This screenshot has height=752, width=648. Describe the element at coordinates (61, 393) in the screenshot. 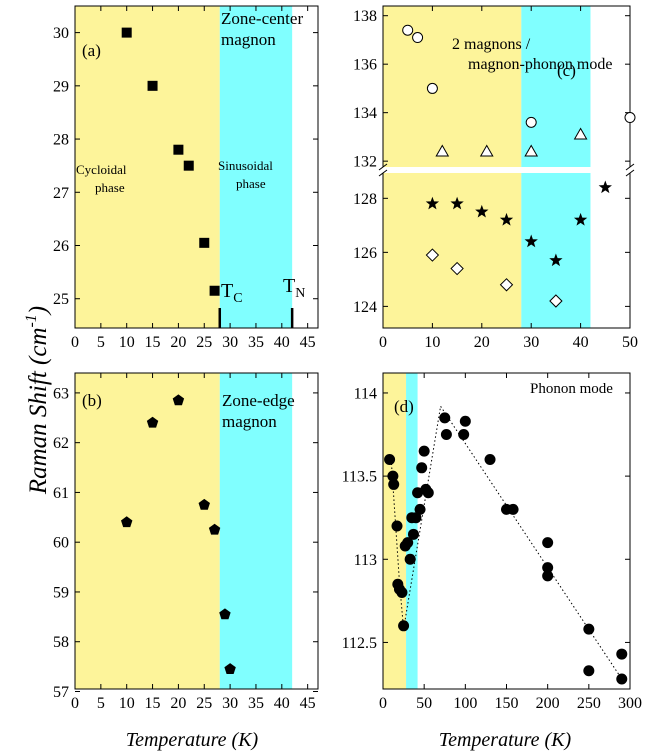

I see `y-tick-label: 63` at that location.